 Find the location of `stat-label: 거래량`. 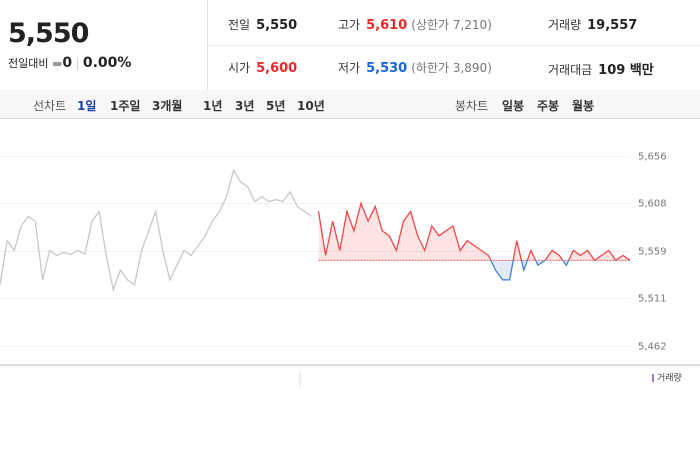

stat-label: 거래량 is located at coordinates (565, 25).